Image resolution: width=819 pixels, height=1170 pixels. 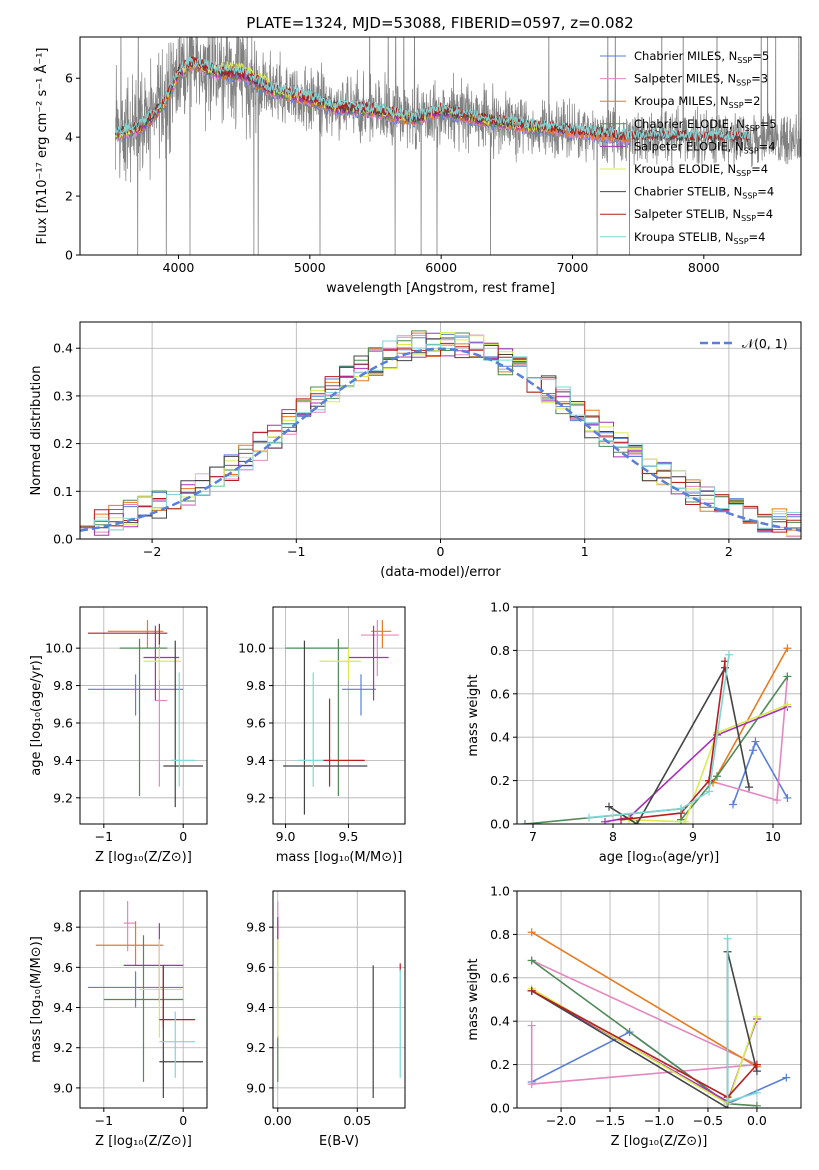 I want to click on weight-marker-kroupa_miles, so click(x=787, y=648).